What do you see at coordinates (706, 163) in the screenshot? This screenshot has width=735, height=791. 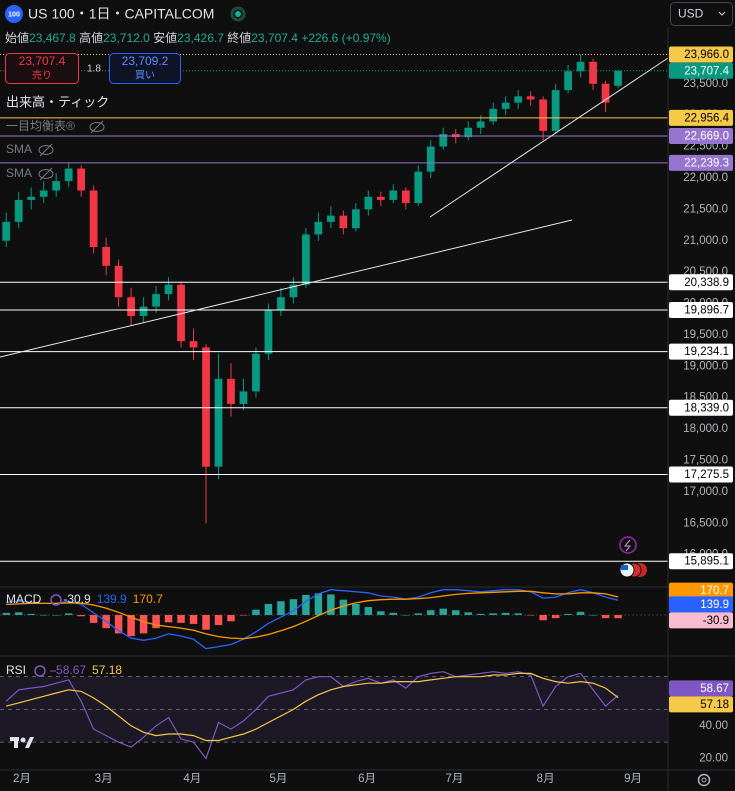 I see `price-label: 22,239.3` at bounding box center [706, 163].